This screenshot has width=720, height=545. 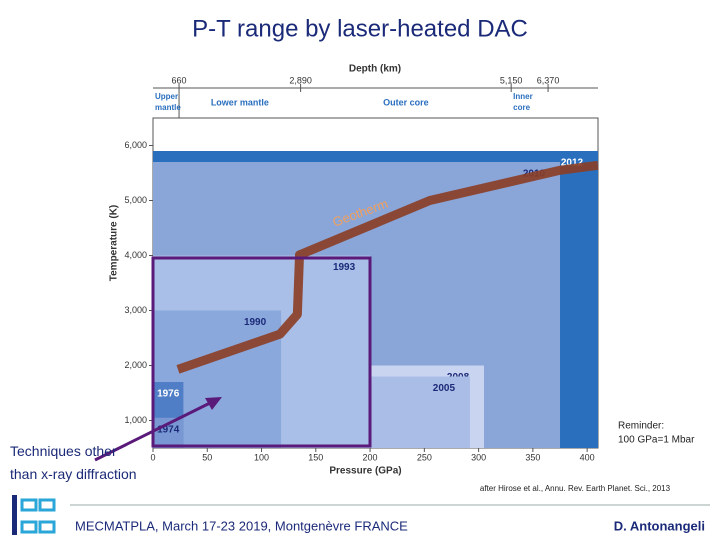 What do you see at coordinates (153, 431) in the screenshot?
I see `arrow` at bounding box center [153, 431].